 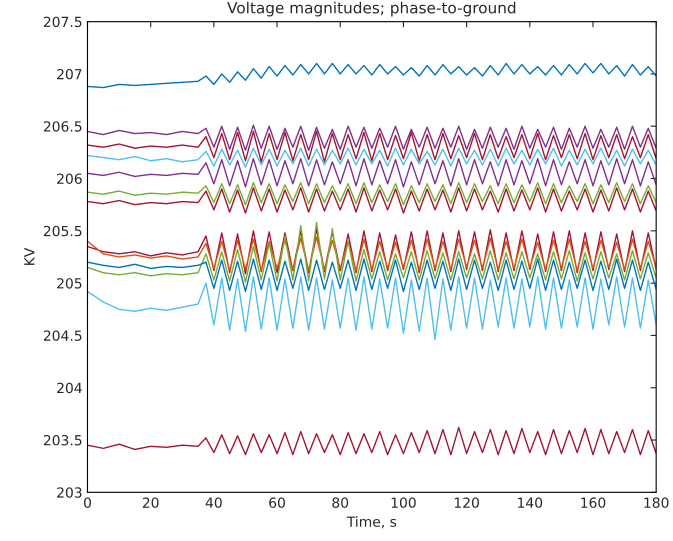 I want to click on x-tick-label: 140, so click(x=530, y=502).